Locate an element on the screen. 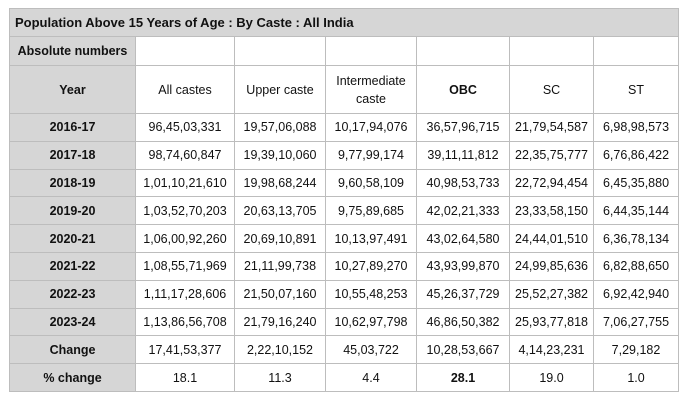  cell-upper-caste: 20,63,13,705 is located at coordinates (280, 211).